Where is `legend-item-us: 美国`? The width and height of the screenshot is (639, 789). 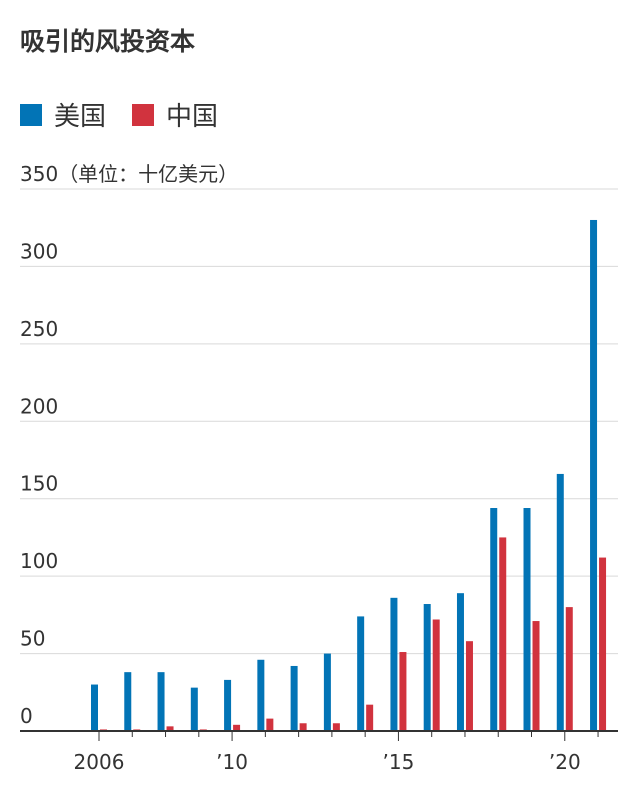 legend-item-us: 美国 is located at coordinates (63, 114).